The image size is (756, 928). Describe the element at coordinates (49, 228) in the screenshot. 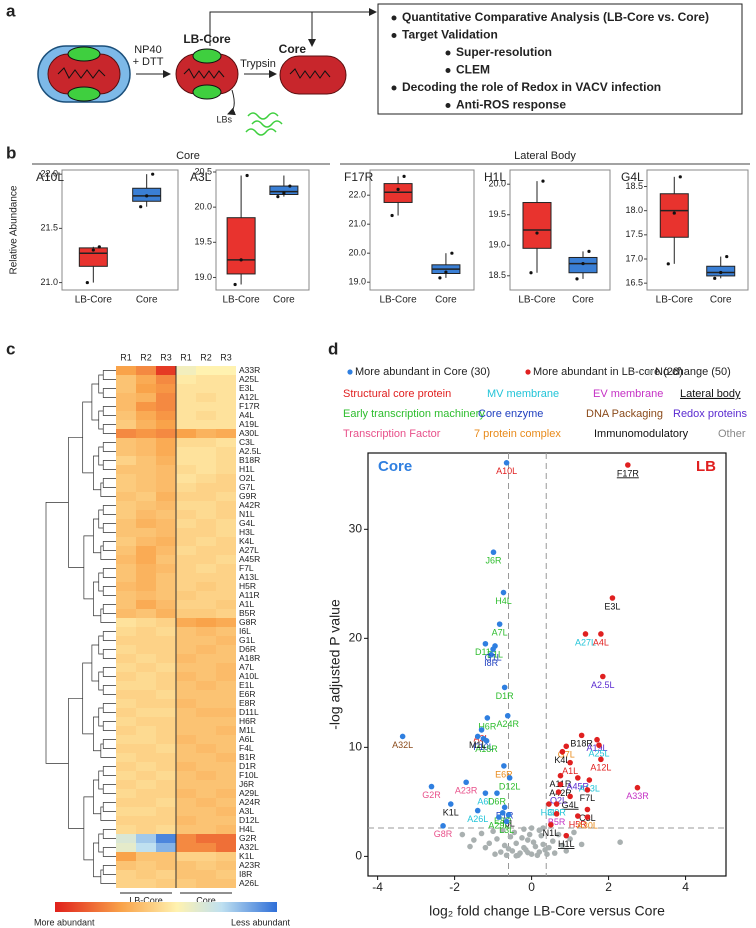

I see `y-tick-label: 21.5` at that location.